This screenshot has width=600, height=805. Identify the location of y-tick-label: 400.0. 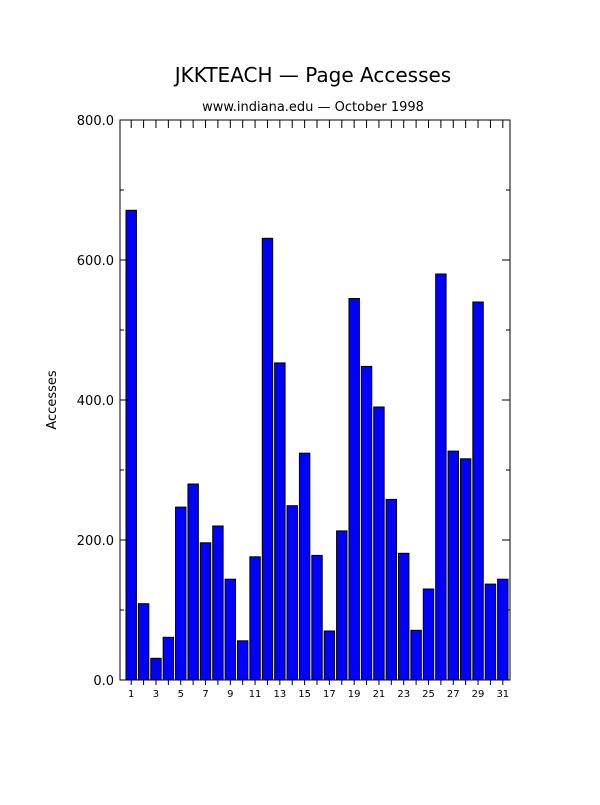
(95, 401).